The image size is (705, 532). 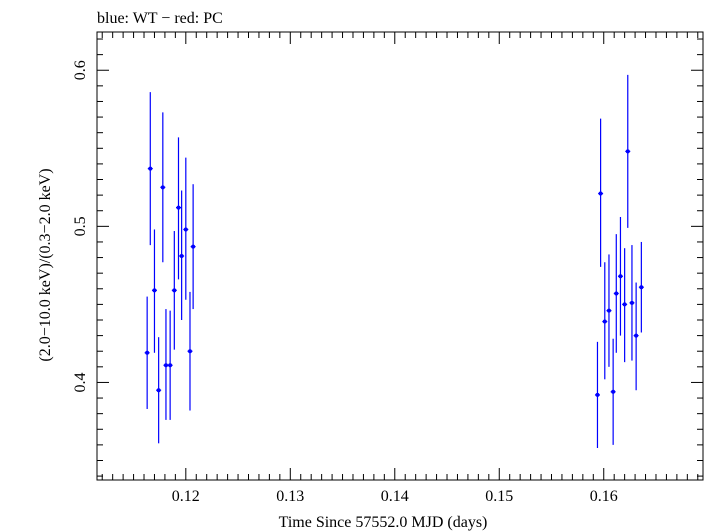 What do you see at coordinates (186, 496) in the screenshot?
I see `x-tick-label: 0.12` at bounding box center [186, 496].